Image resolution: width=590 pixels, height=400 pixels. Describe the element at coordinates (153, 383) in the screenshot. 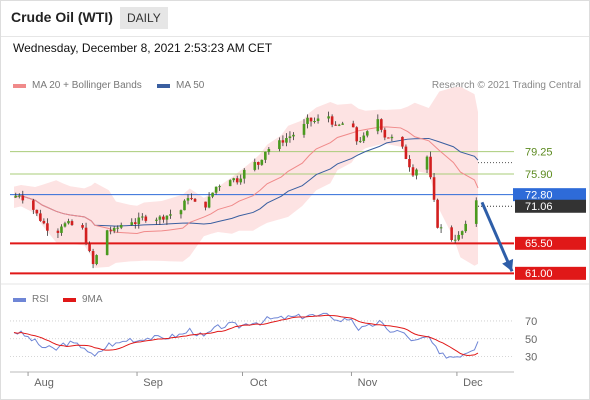

I see `x-tick-label-sep: Sep` at that location.